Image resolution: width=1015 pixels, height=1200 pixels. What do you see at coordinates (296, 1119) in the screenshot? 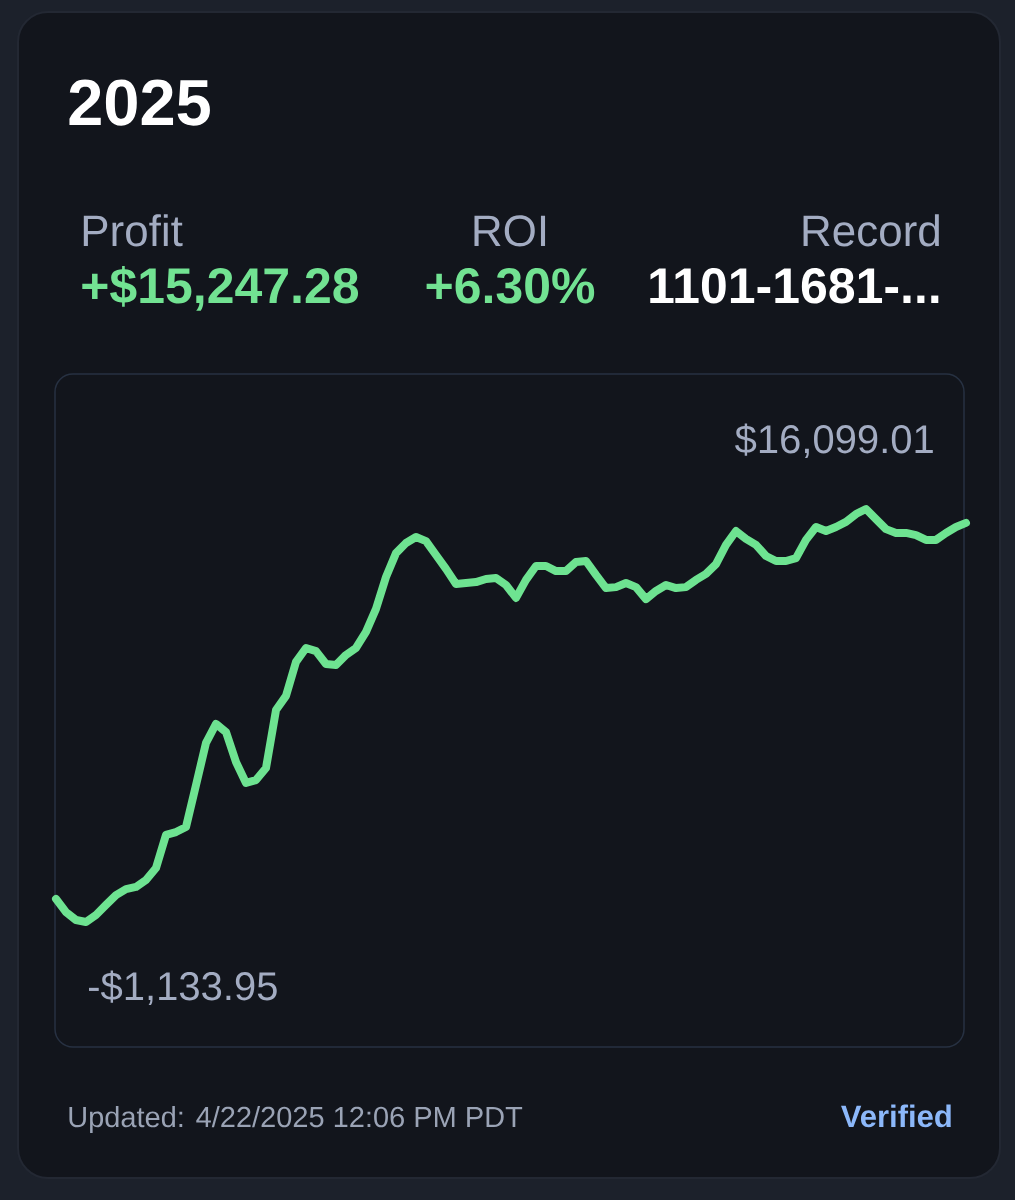
I see `text: Updated: 4/22/2025 12:06 PM PDT` at bounding box center [296, 1119].